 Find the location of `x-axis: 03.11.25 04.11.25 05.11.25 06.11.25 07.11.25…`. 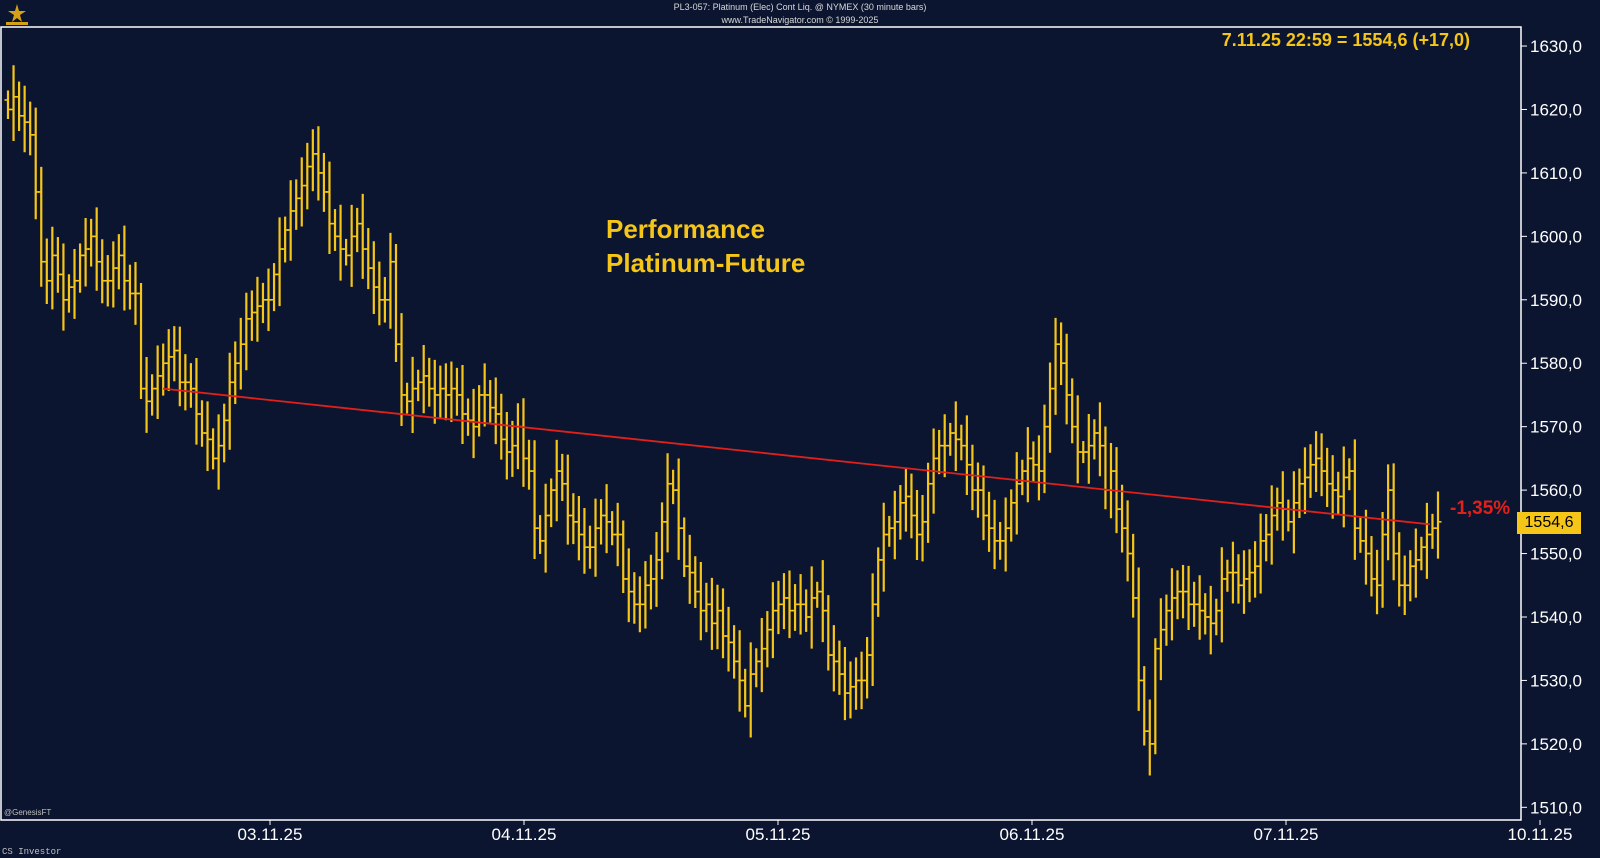

x-axis: 03.11.25 04.11.25 05.11.25 06.11.25 07.11.25… is located at coordinates (905, 832).